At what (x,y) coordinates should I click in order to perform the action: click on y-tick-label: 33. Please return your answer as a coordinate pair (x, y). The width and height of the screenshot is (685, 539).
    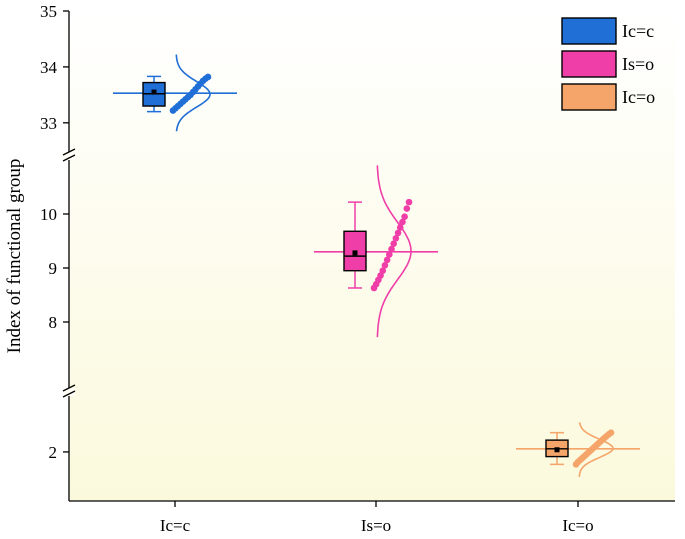
    Looking at the image, I should click on (48, 123).